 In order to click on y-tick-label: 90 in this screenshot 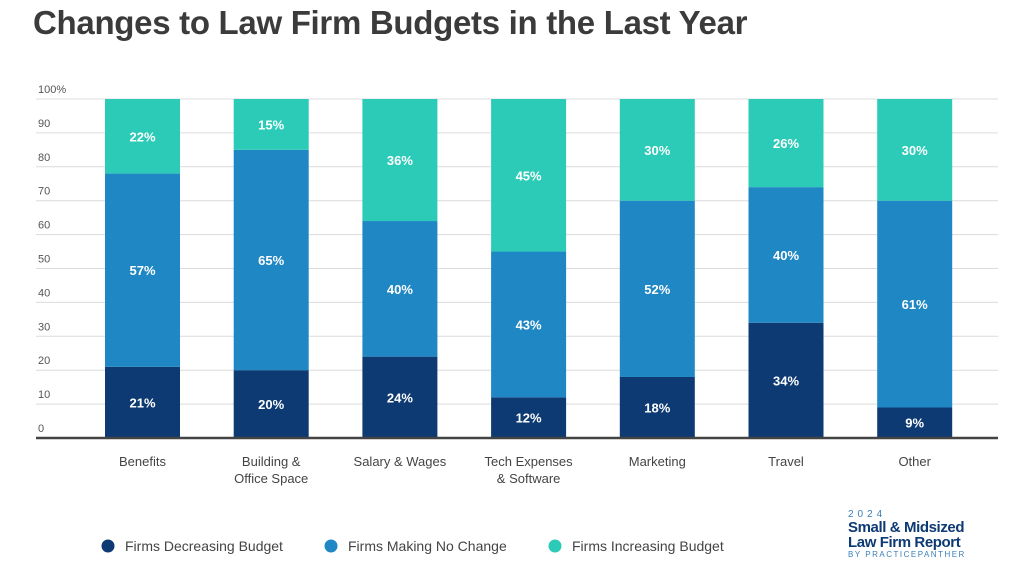, I will do `click(44, 124)`.